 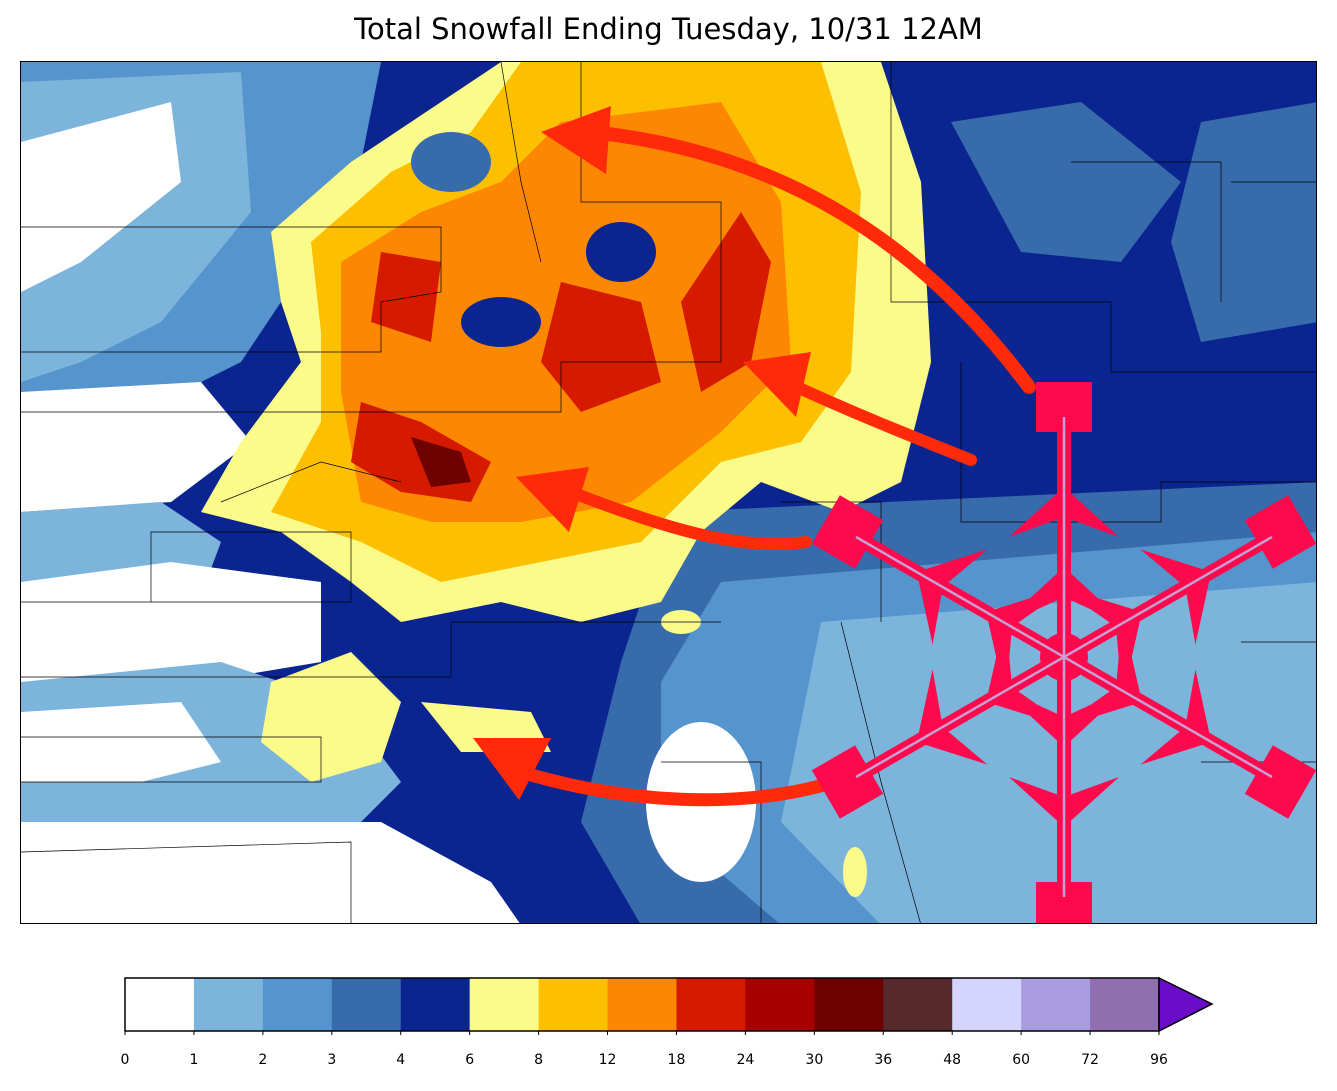 I want to click on colorbar-tick-label: 60, so click(x=1021, y=1060).